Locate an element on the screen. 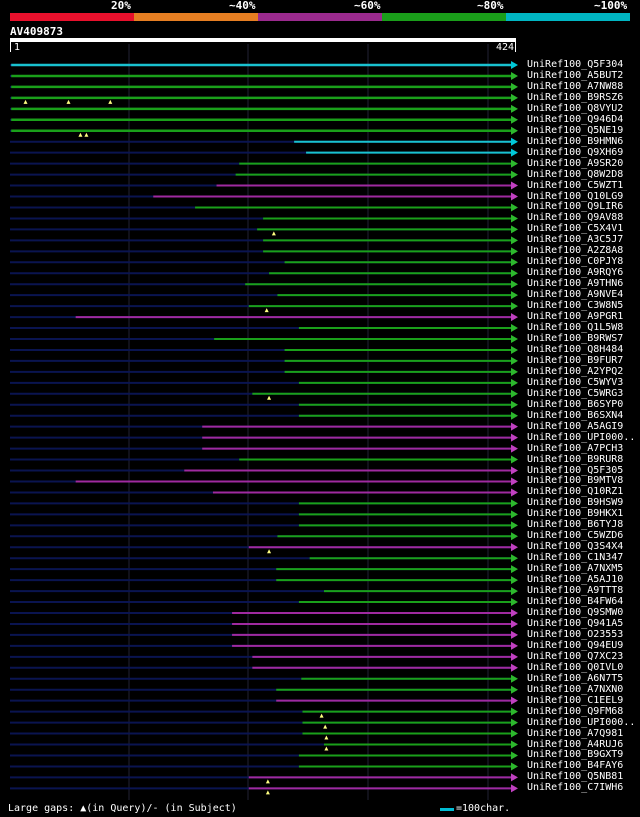 The image size is (640, 817). hit-label-link: UniRef100_A7NXM5 is located at coordinates (575, 569).